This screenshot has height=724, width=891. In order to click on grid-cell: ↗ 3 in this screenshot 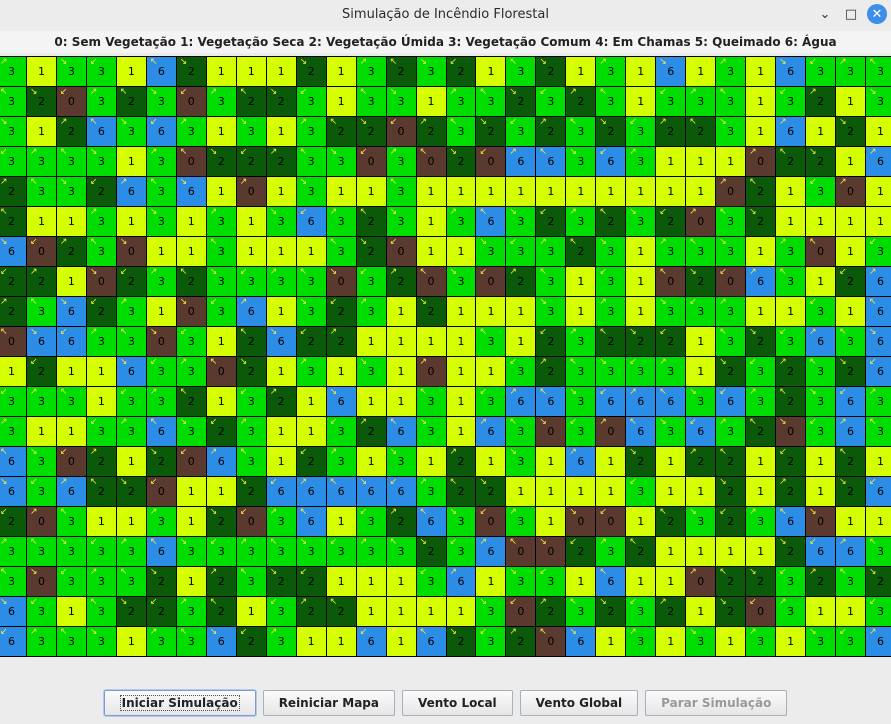, I will do `click(101, 342)`.